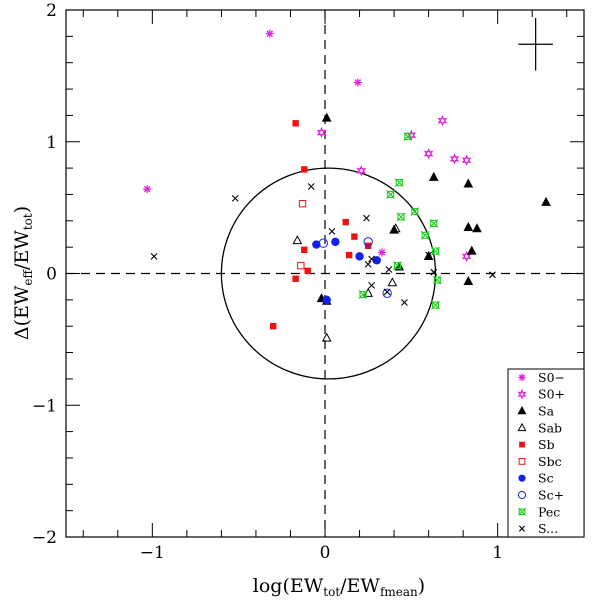 This screenshot has width=600, height=603. I want to click on legend-item: Pec, so click(539, 511).